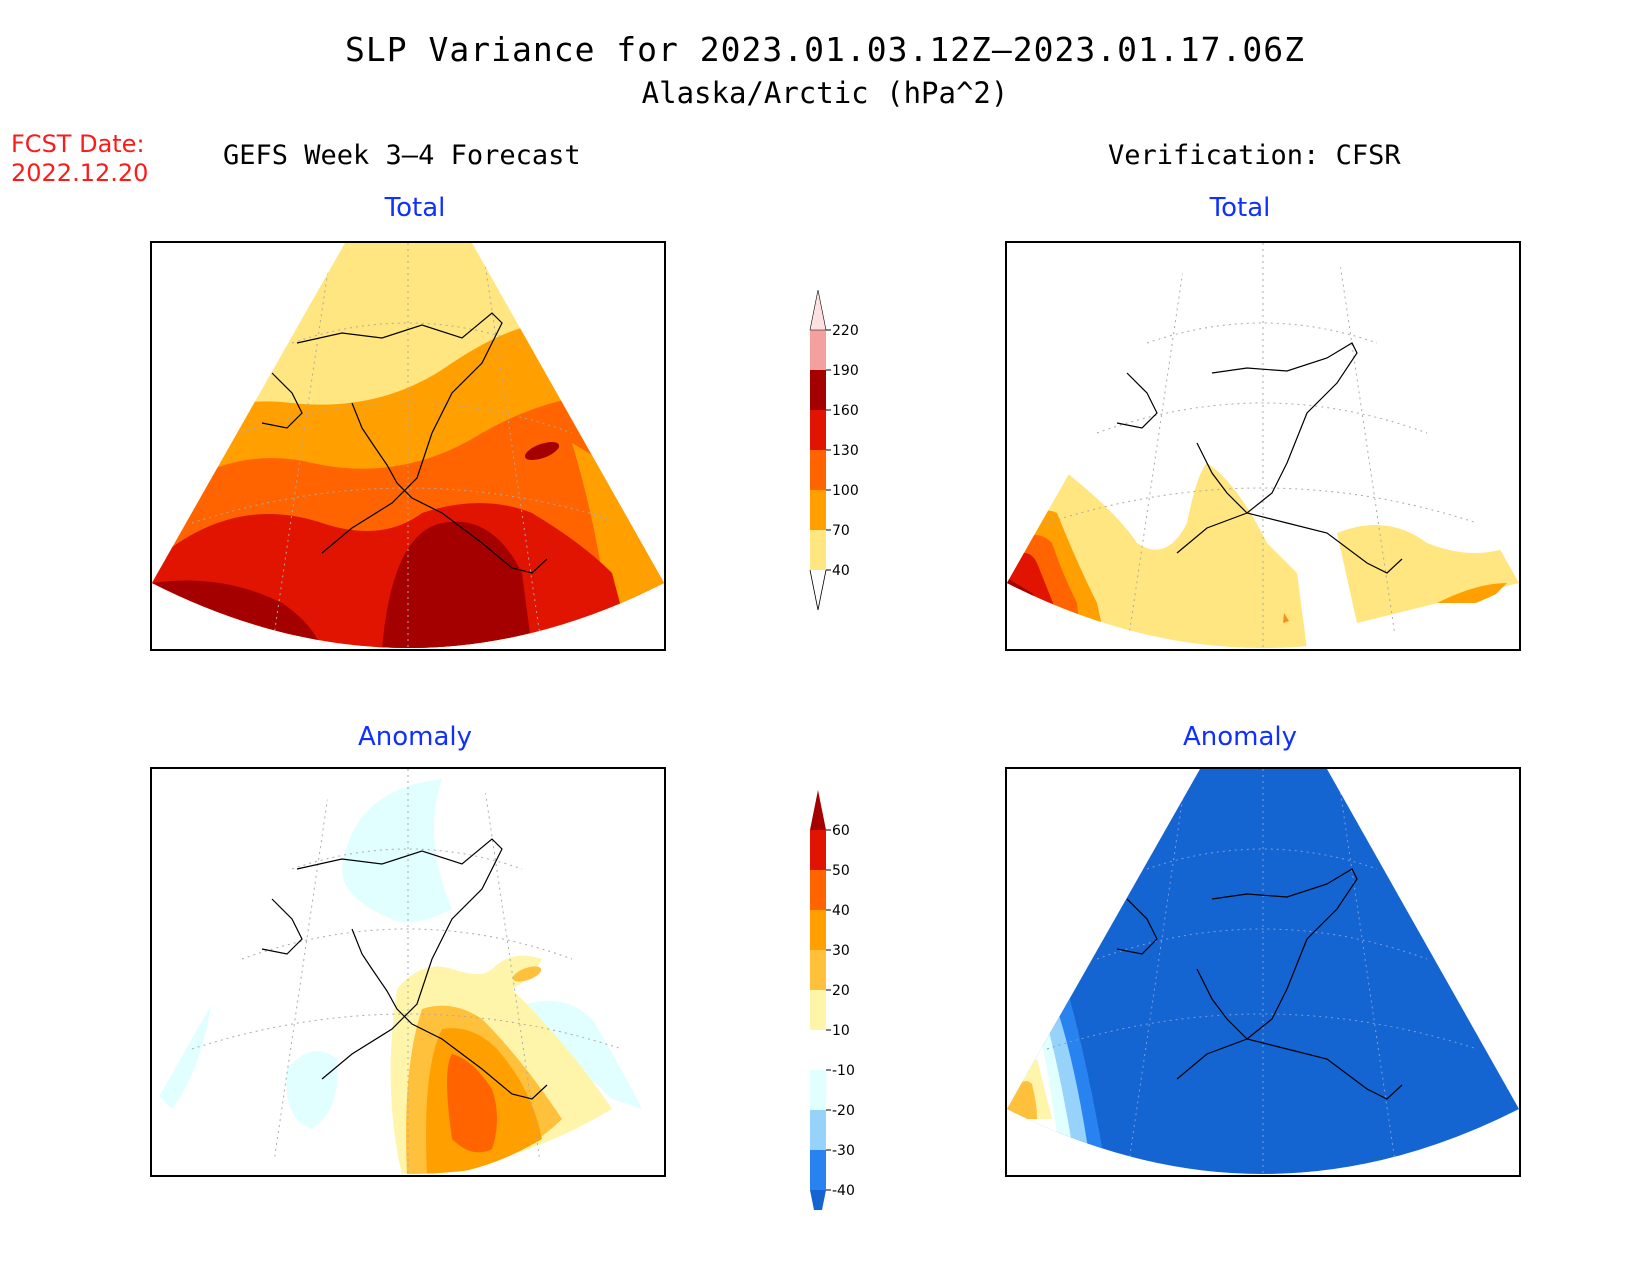 The height and width of the screenshot is (1275, 1650). What do you see at coordinates (841, 911) in the screenshot?
I see `colorbar-anomaly-tick-label: 40` at bounding box center [841, 911].